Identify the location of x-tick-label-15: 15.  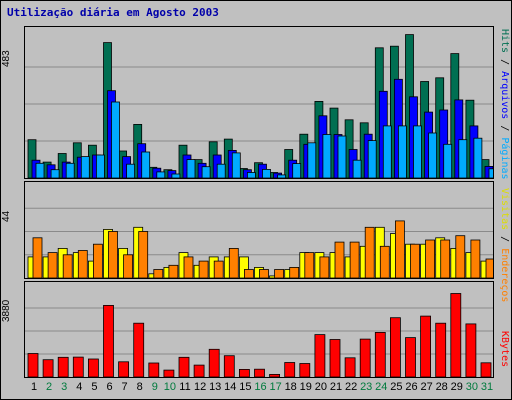
(245, 387).